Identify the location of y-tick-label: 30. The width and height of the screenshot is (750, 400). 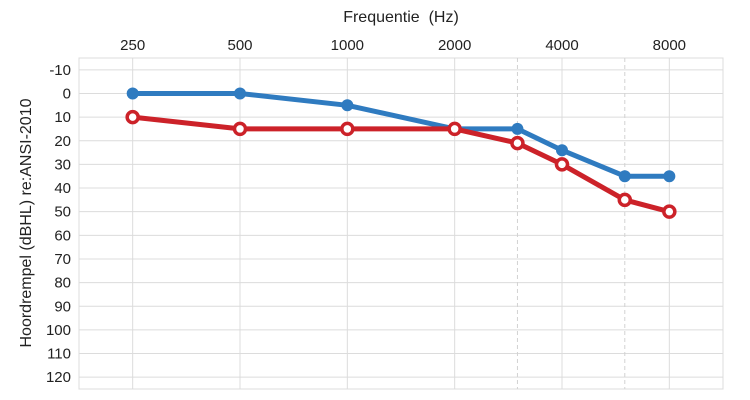
(62, 164).